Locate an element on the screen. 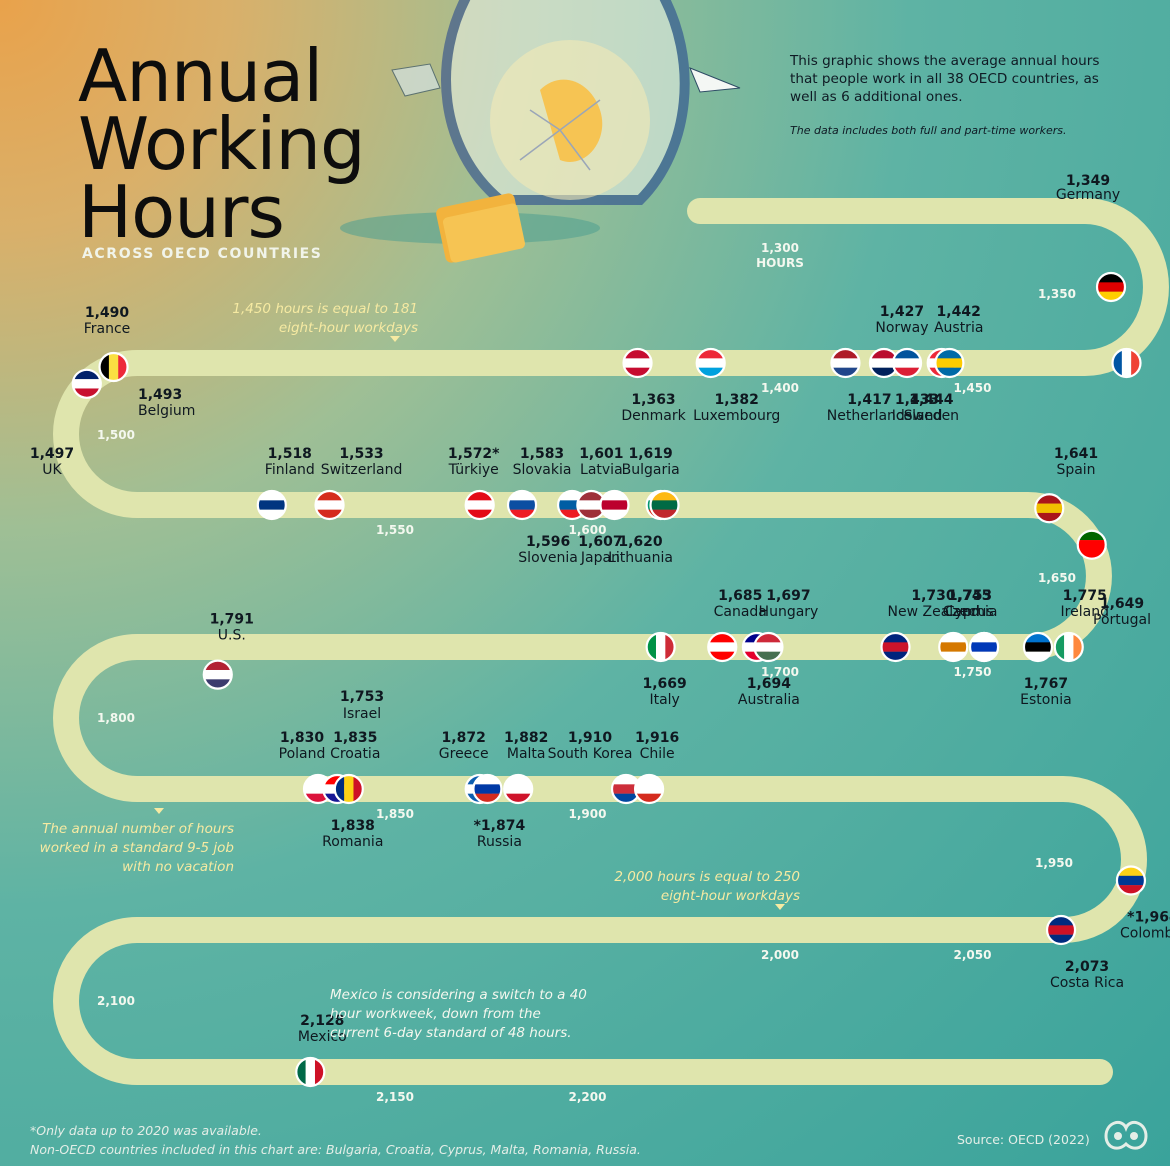 This screenshot has width=1170, height=1166. japan-flag-icon is located at coordinates (614, 505).